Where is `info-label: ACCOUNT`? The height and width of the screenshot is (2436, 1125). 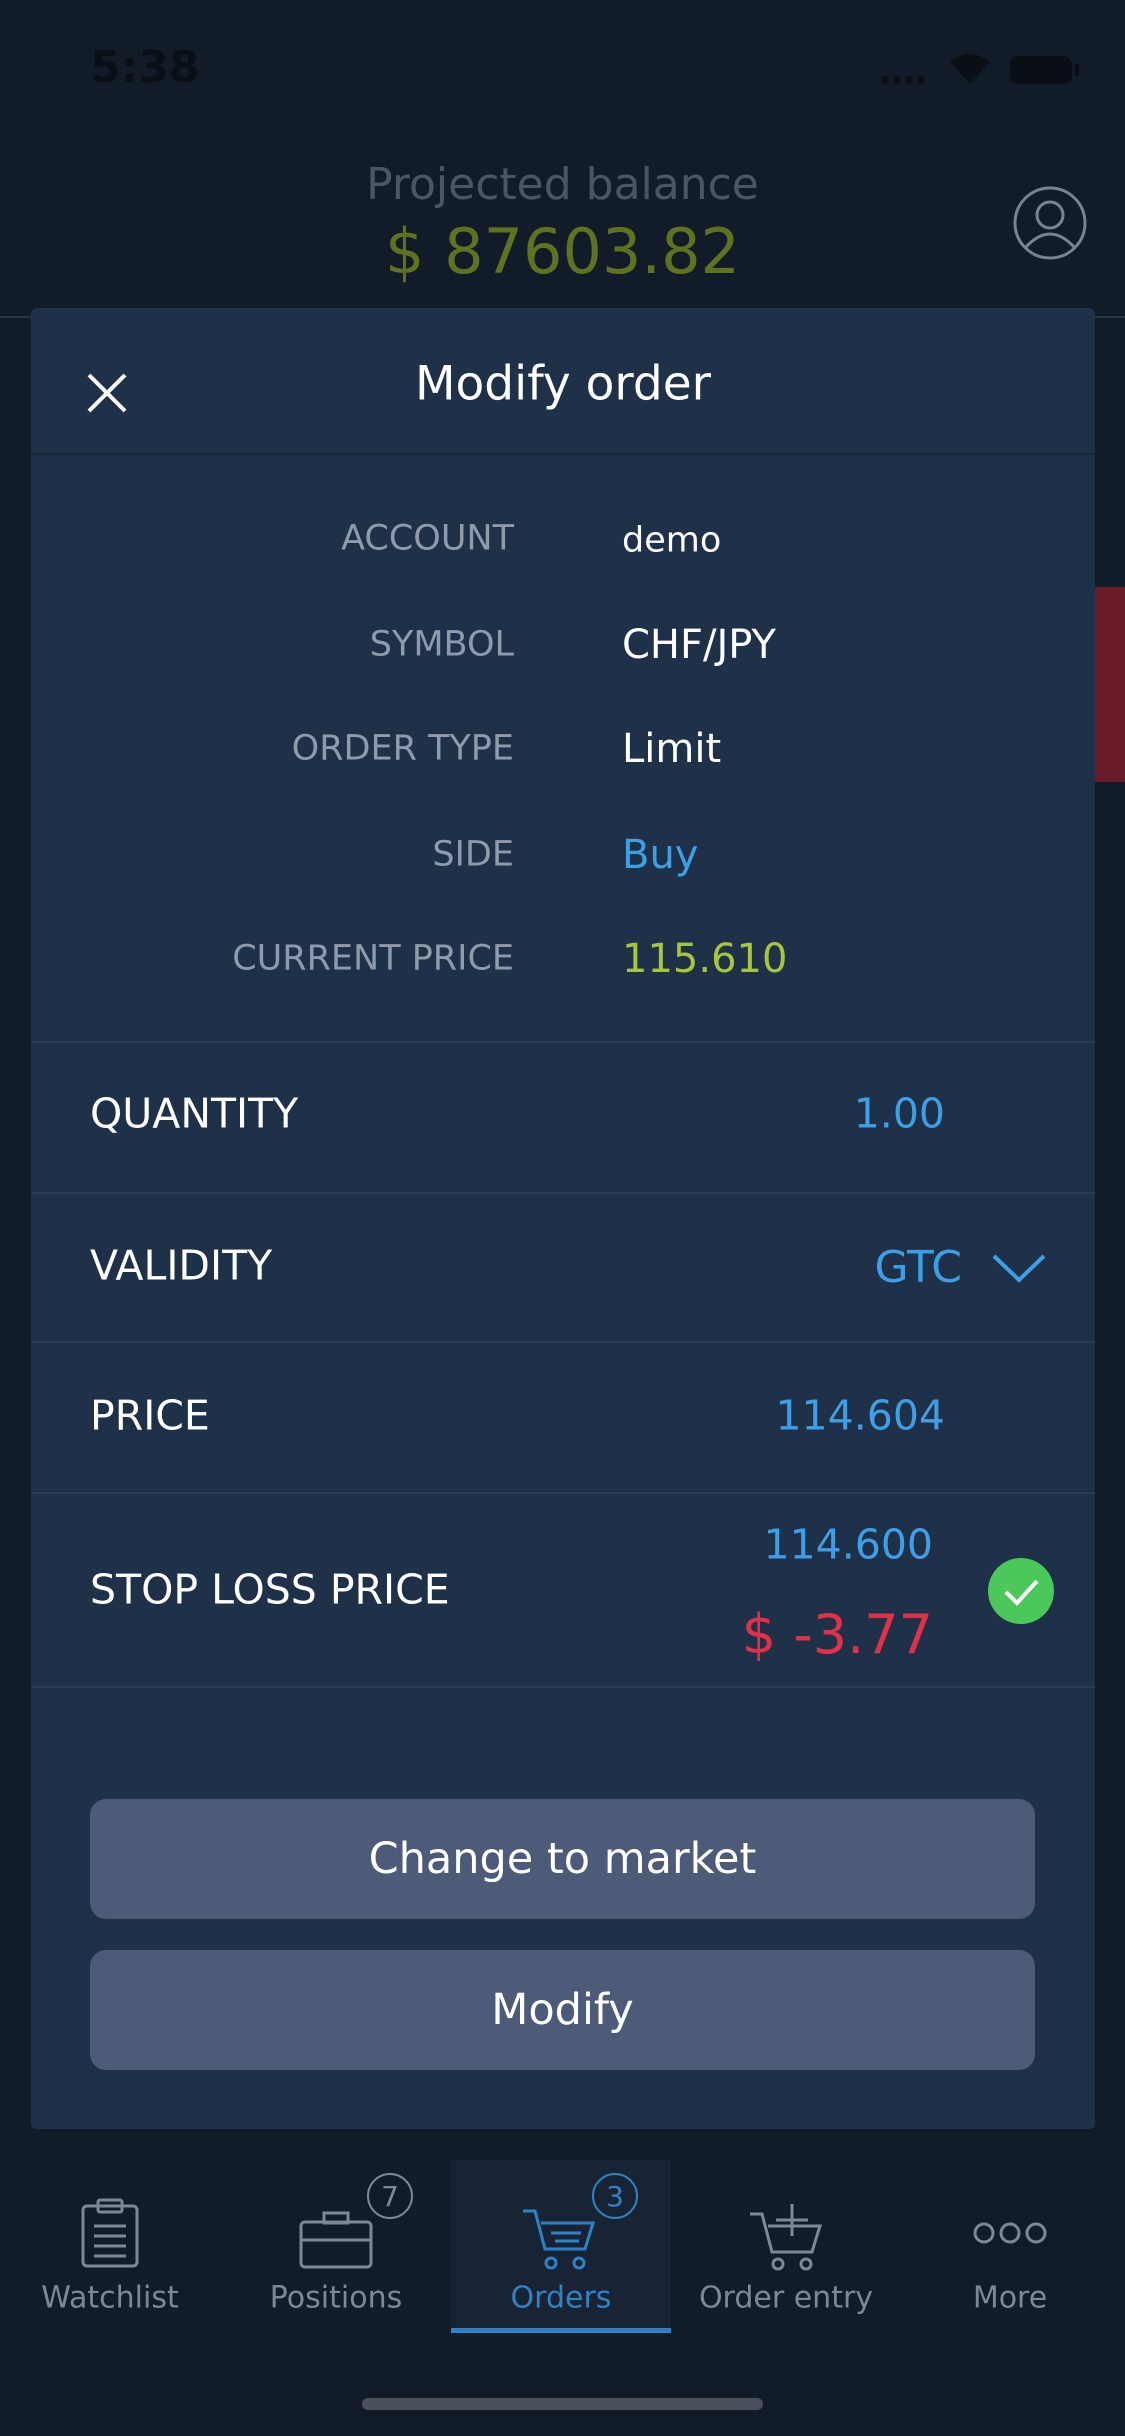
info-label: ACCOUNT is located at coordinates (427, 538).